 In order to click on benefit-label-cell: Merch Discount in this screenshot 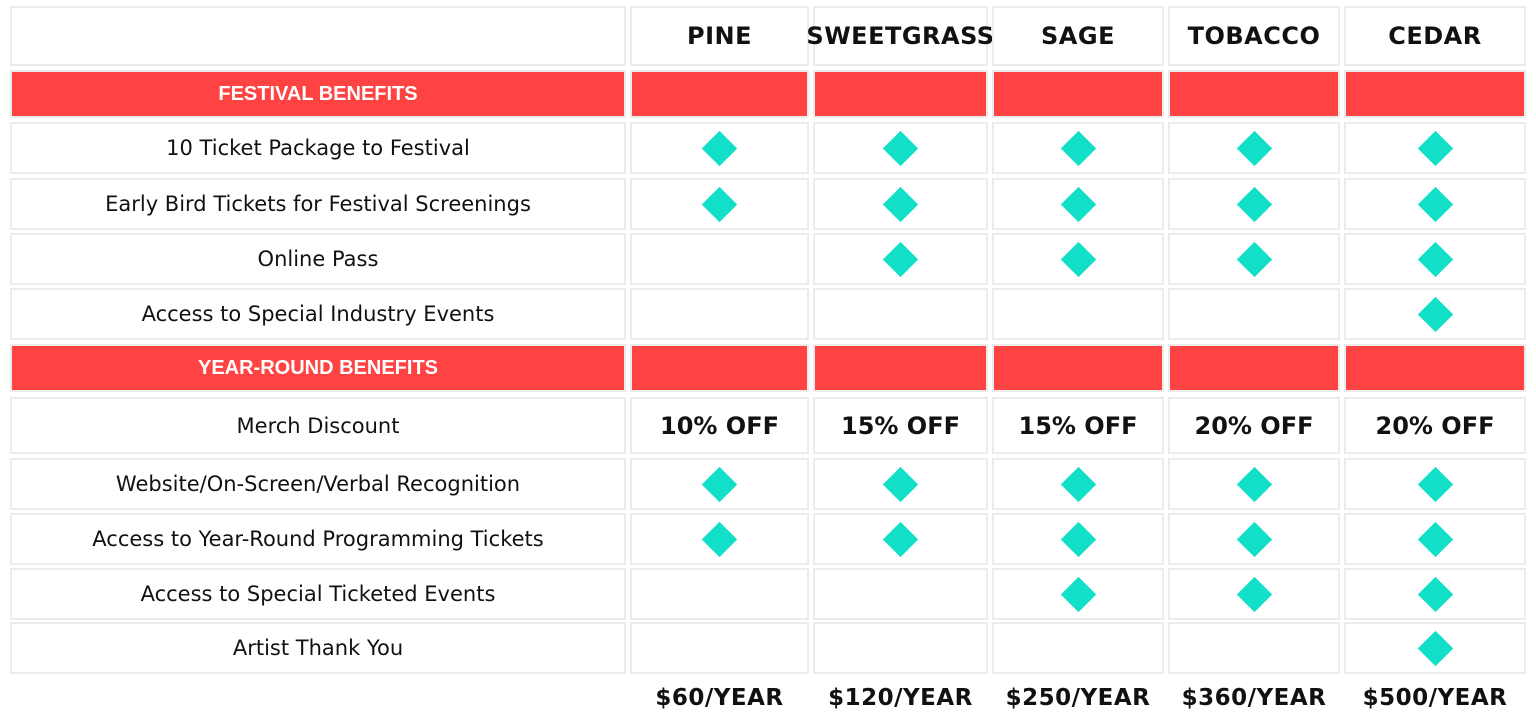, I will do `click(318, 425)`.